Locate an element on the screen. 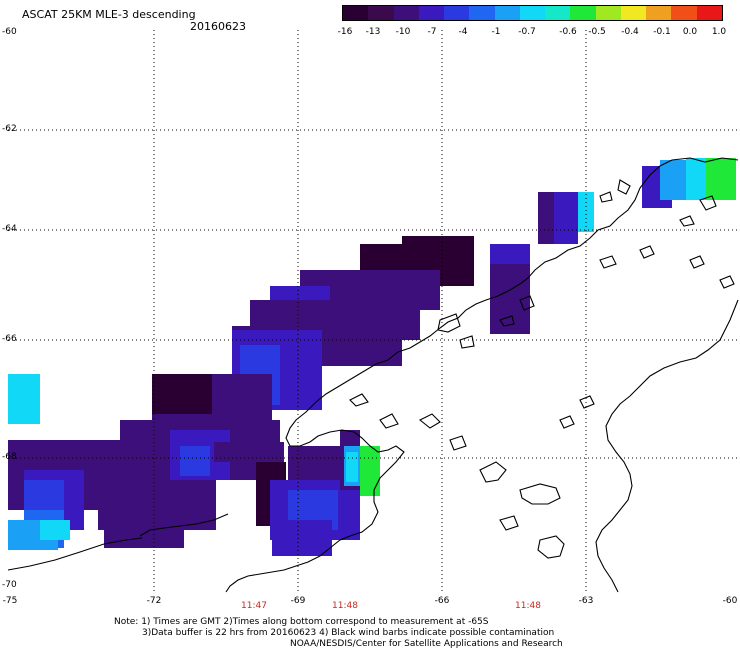  longitude-label: -72 is located at coordinates (154, 601).